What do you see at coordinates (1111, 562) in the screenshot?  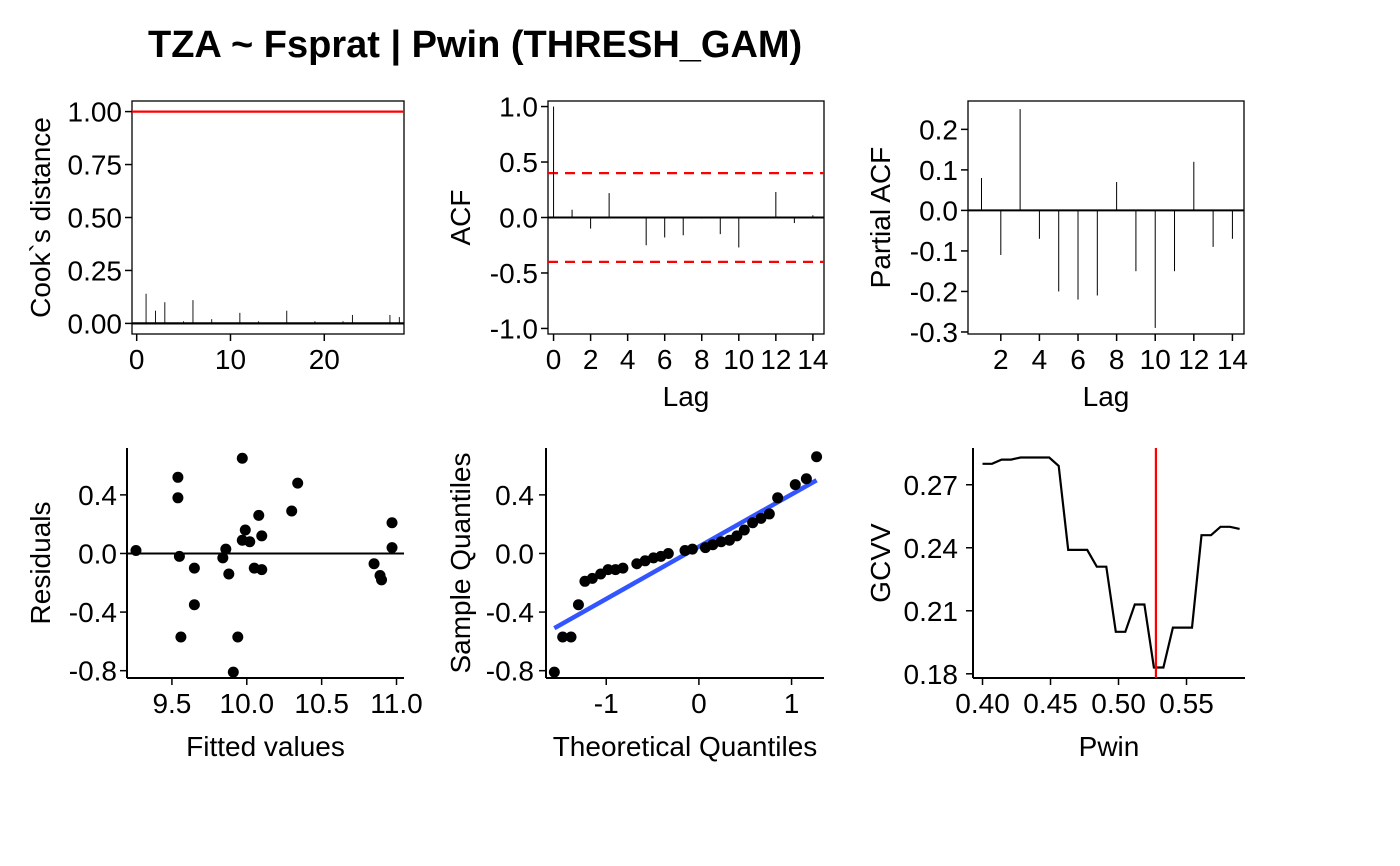 I see `gcvv-line` at bounding box center [1111, 562].